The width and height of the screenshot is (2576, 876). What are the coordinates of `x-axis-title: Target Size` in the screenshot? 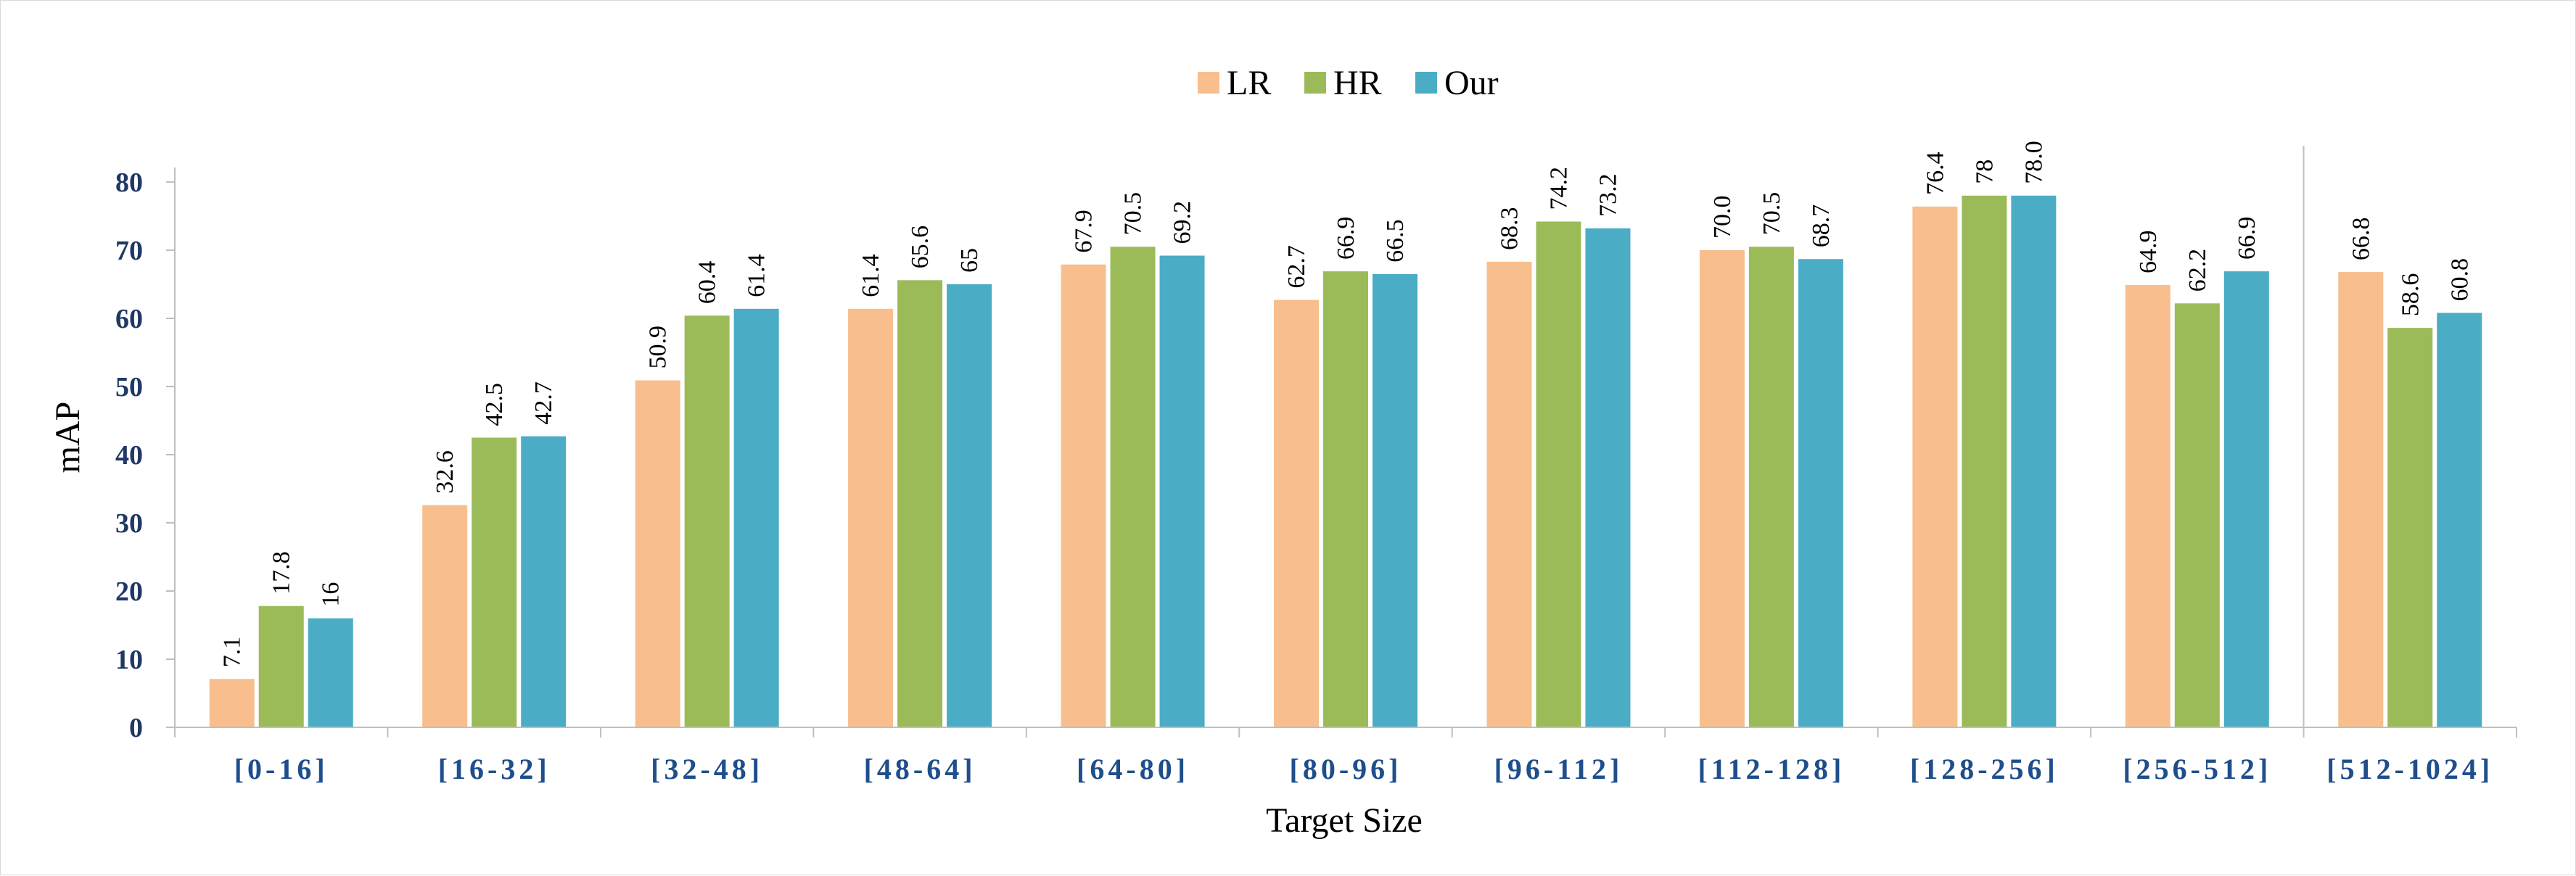 It's located at (1344, 821).